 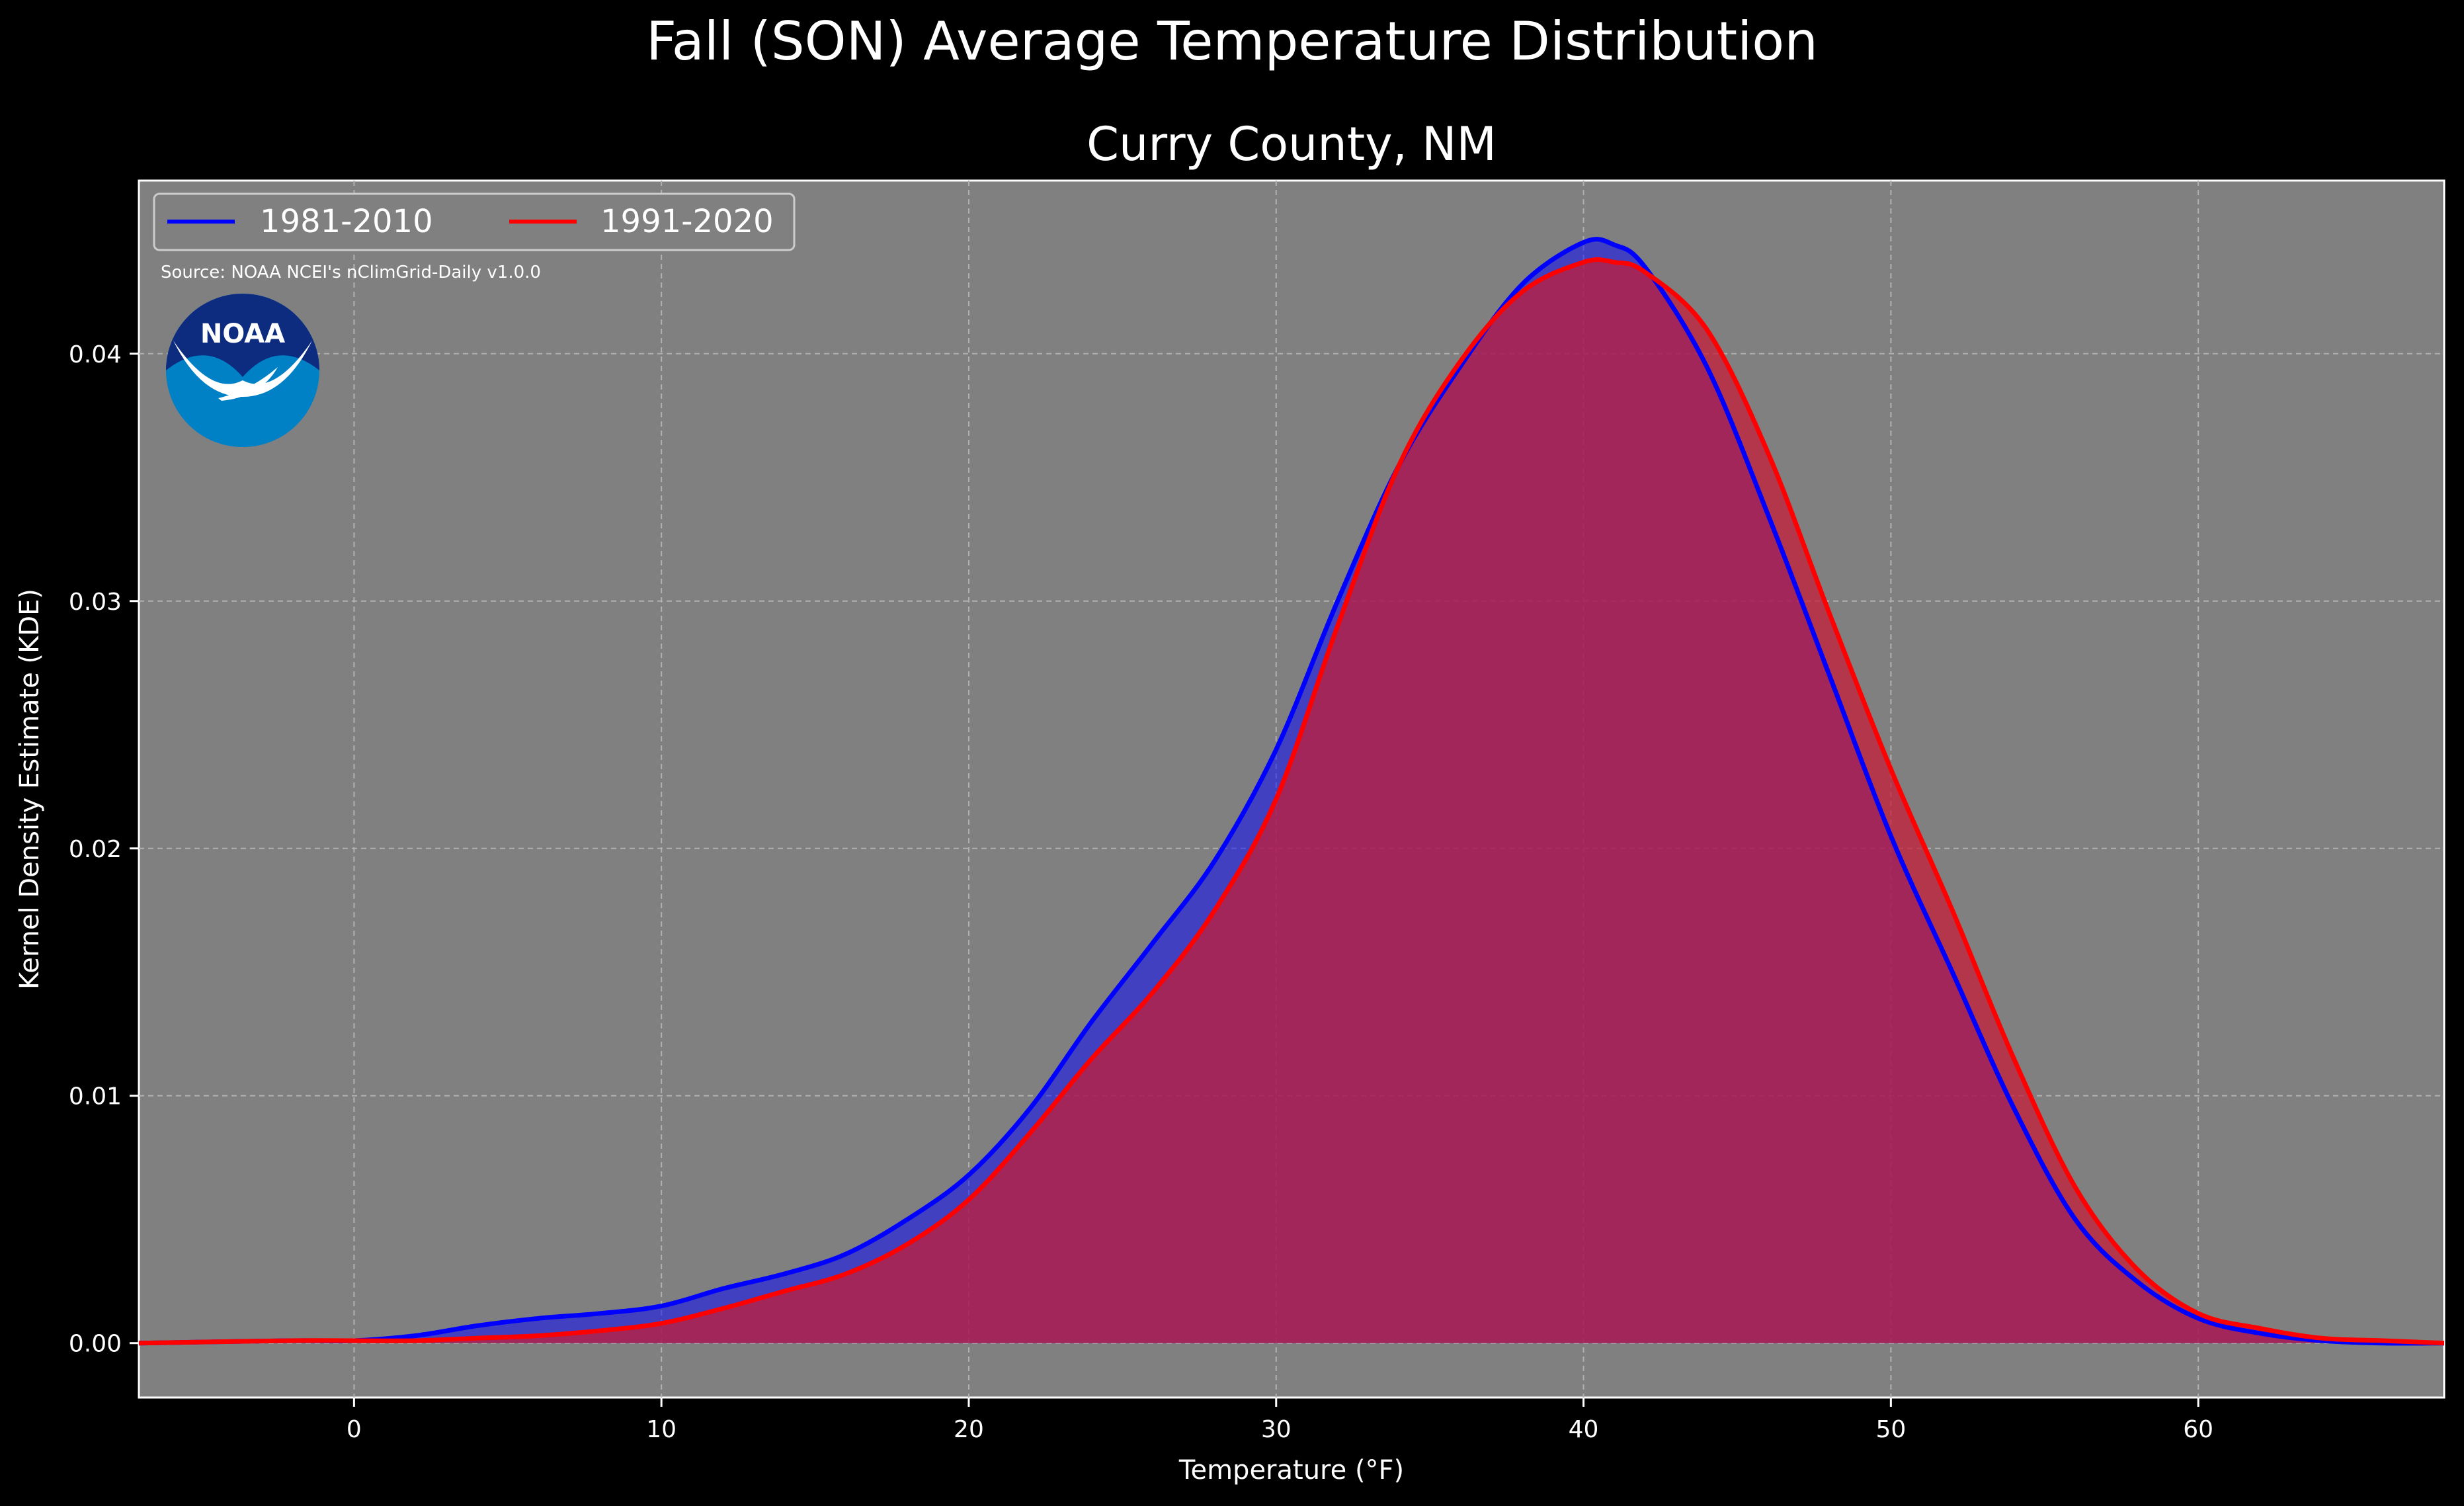 I want to click on y-tick-label: 0.01, so click(x=96, y=1096).